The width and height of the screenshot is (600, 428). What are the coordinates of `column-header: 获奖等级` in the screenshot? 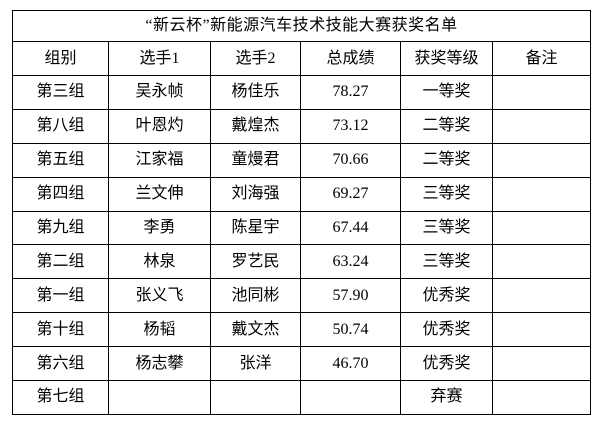 It's located at (446, 58).